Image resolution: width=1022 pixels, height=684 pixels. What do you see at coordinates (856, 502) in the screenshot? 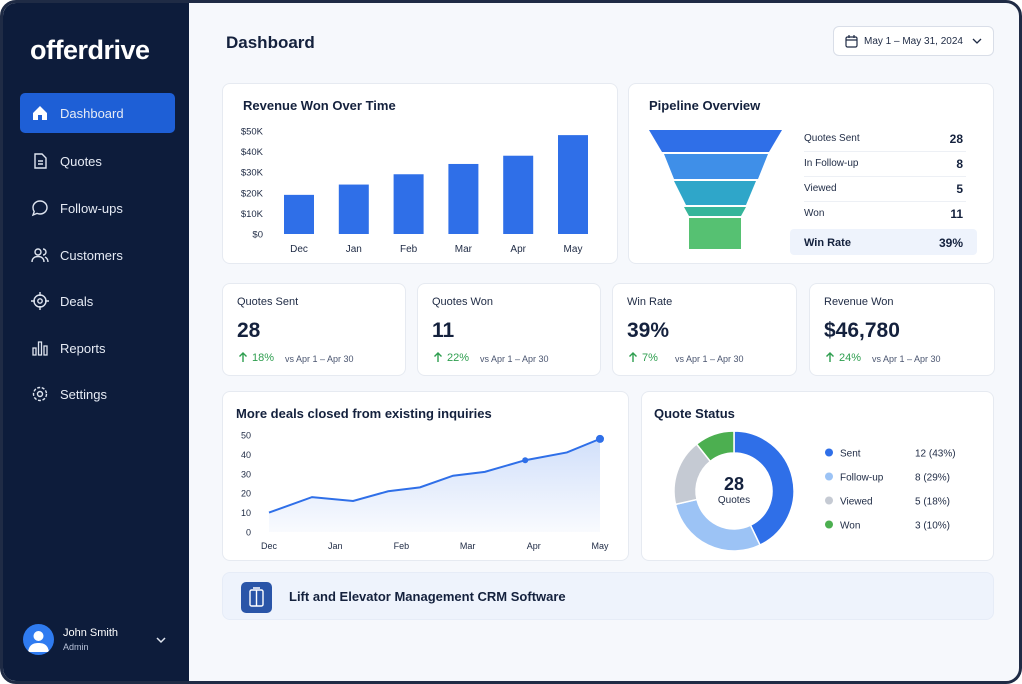
I see `legend-label: Viewed` at bounding box center [856, 502].